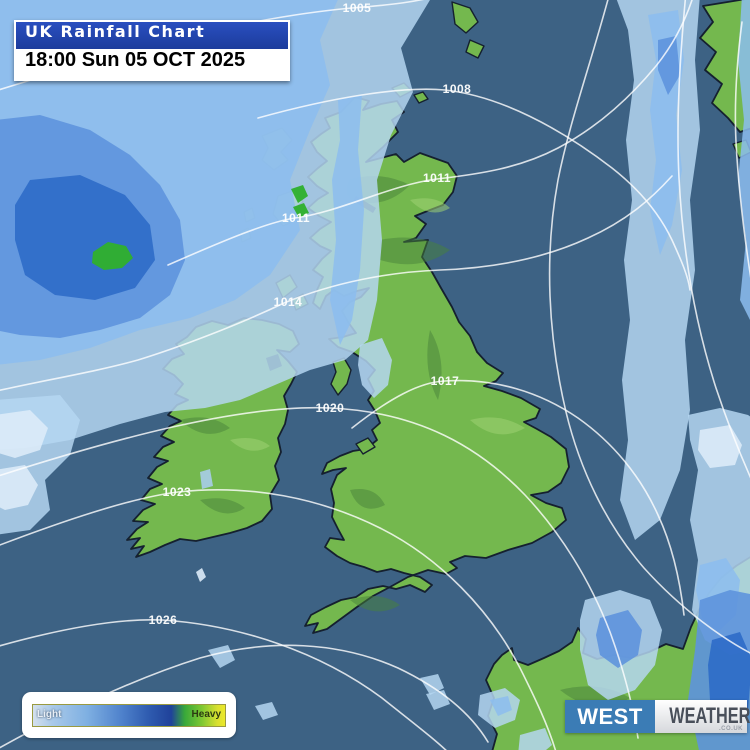 Image resolution: width=750 pixels, height=750 pixels. I want to click on lough-derg, so click(206, 479).